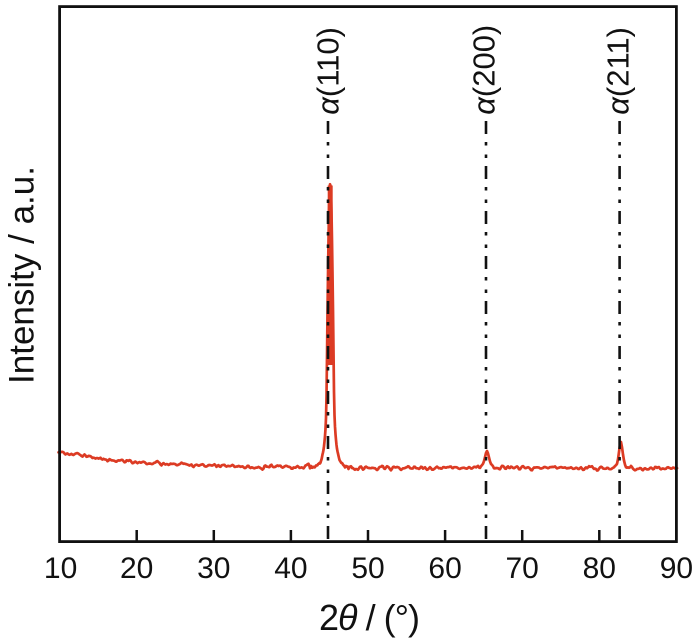 The width and height of the screenshot is (700, 641). What do you see at coordinates (522, 568) in the screenshot?
I see `svg-text: 70` at bounding box center [522, 568].